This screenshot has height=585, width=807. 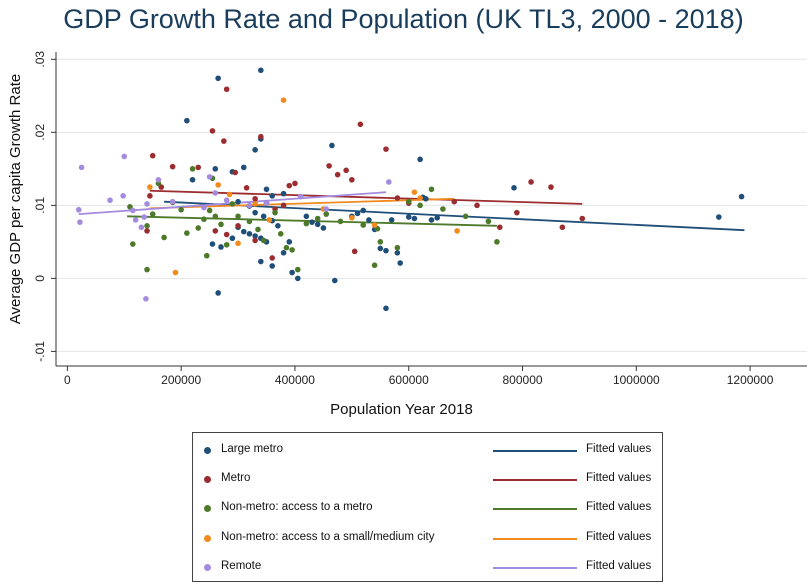 What do you see at coordinates (40, 205) in the screenshot?
I see `y-tick-label: .01` at bounding box center [40, 205].